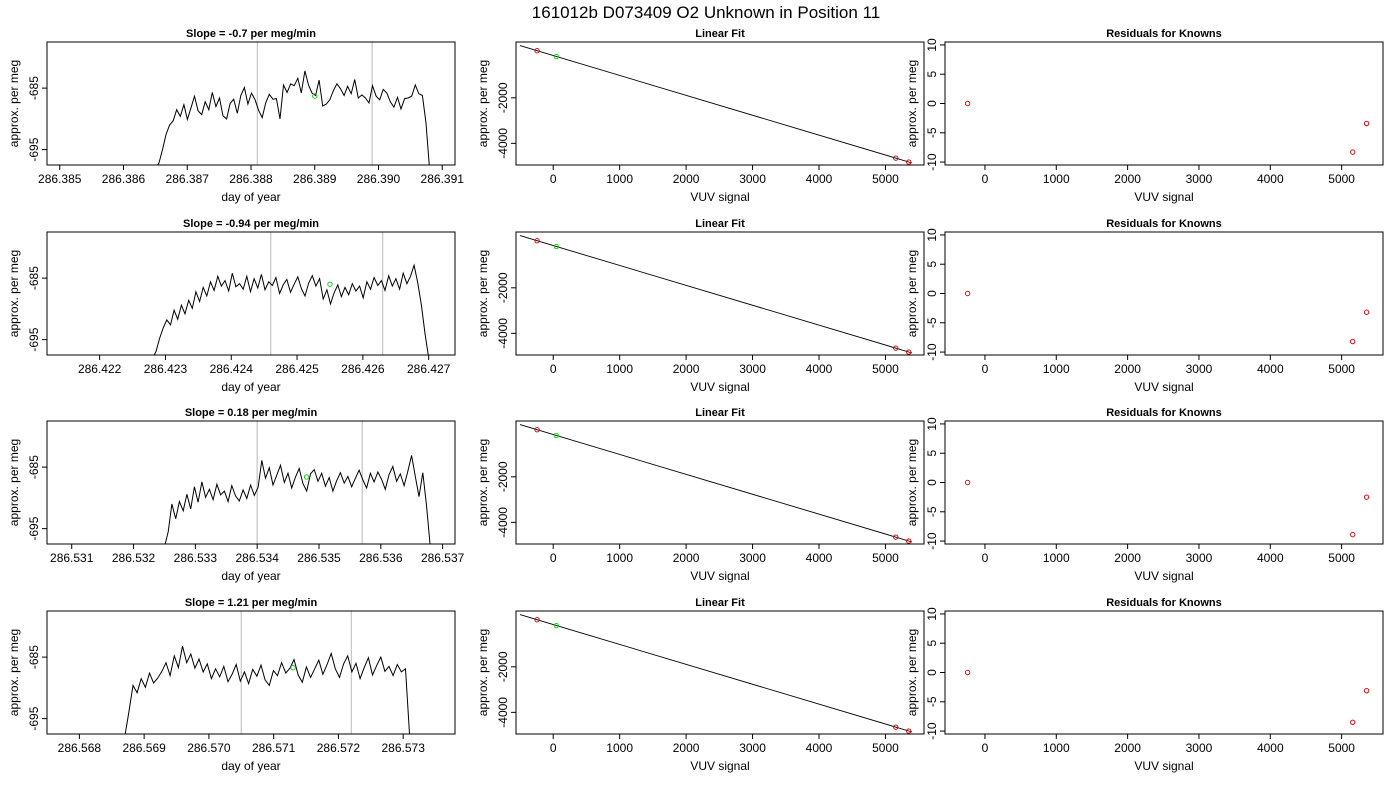 The width and height of the screenshot is (1400, 800). I want to click on data-trace, so click(291, 309).